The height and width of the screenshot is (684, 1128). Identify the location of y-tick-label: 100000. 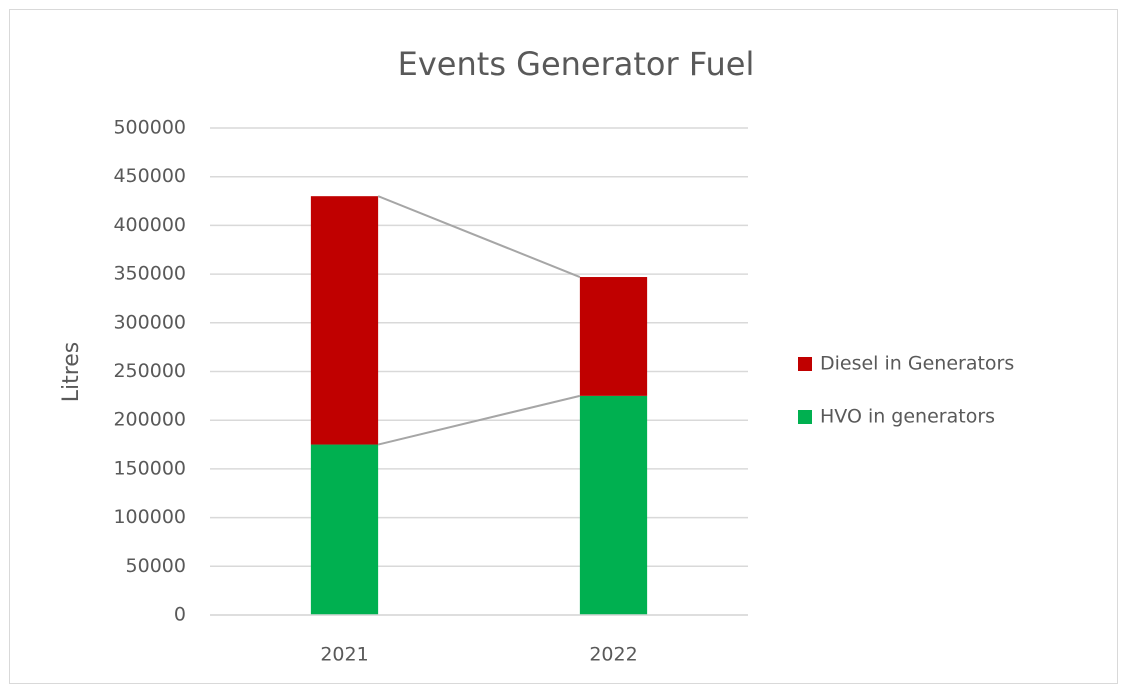
(149, 517).